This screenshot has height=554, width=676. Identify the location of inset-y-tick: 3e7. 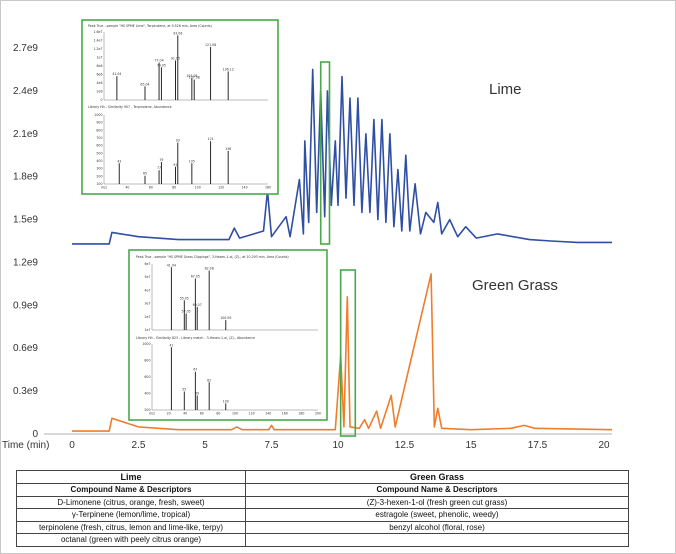
(147, 304).